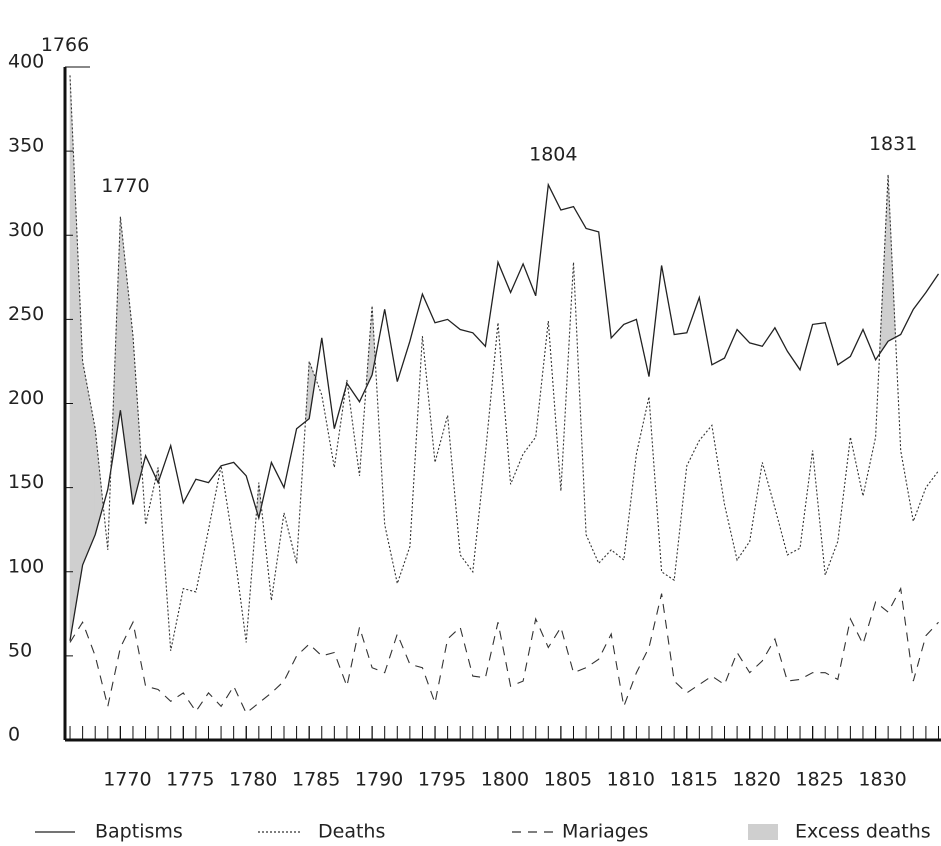 The height and width of the screenshot is (846, 941). What do you see at coordinates (504, 650) in the screenshot?
I see `series-line` at bounding box center [504, 650].